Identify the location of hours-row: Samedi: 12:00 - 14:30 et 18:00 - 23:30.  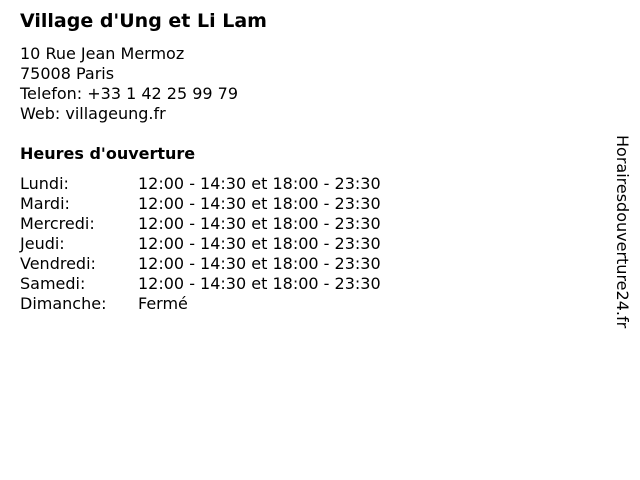
(200, 284).